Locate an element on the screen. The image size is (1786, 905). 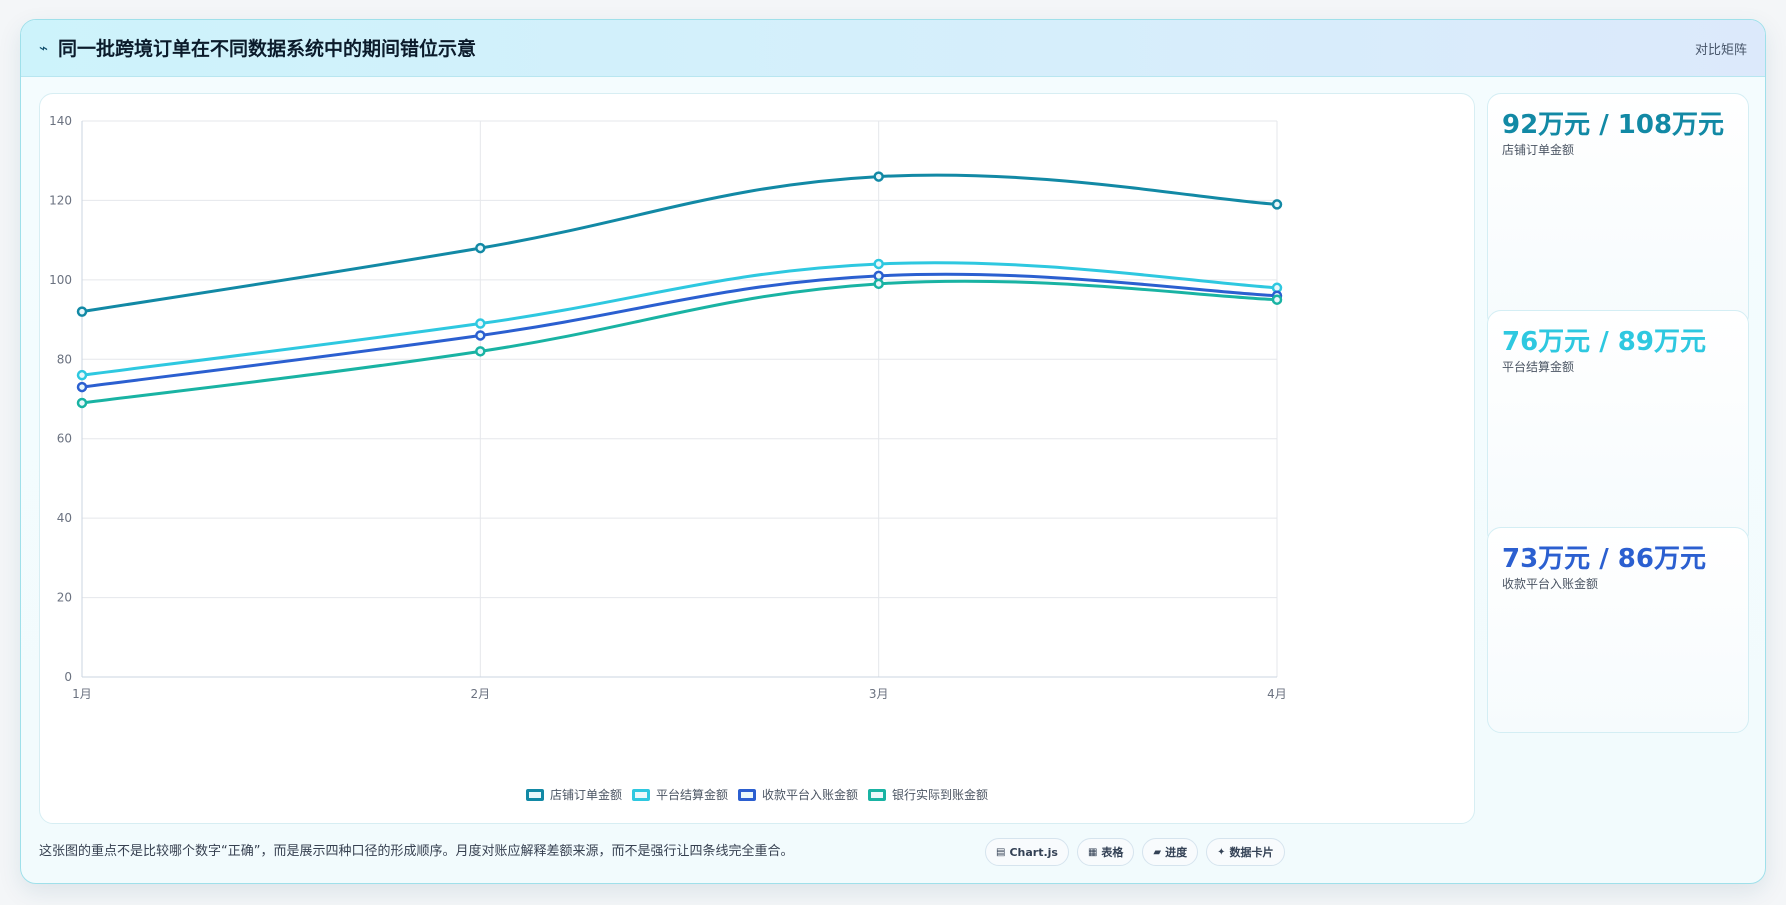
kpi-value: 76万元 / 89万元 is located at coordinates (1604, 342).